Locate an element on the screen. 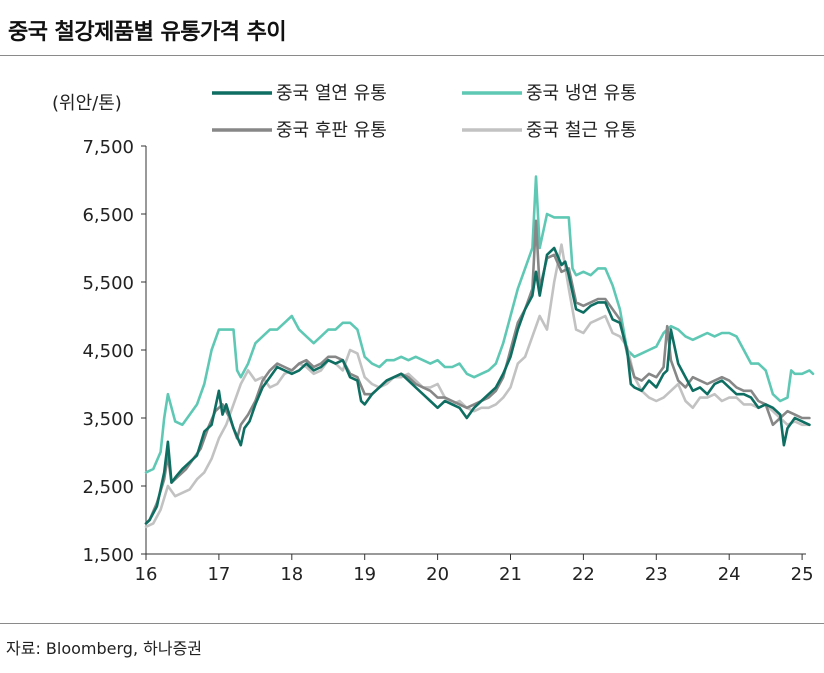  legend-label: 중국 철근 유통 is located at coordinates (581, 130).